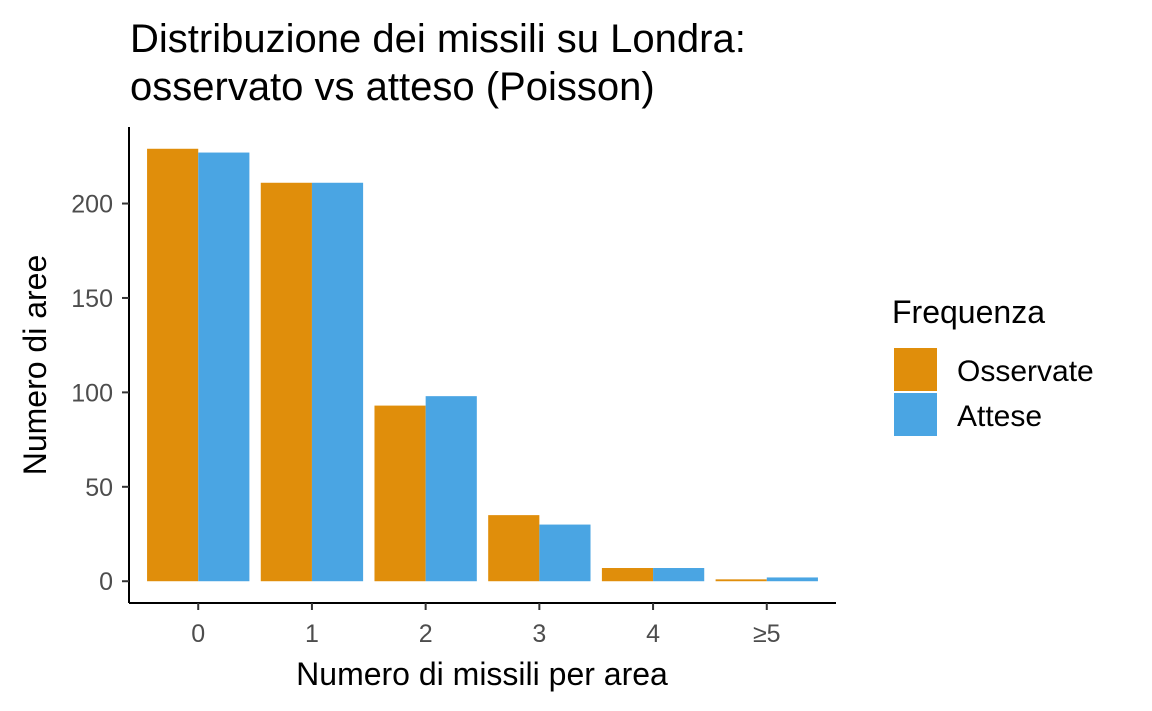 This screenshot has width=1152, height=711. Describe the element at coordinates (767, 634) in the screenshot. I see `x-tick-label-5: ≥5` at that location.